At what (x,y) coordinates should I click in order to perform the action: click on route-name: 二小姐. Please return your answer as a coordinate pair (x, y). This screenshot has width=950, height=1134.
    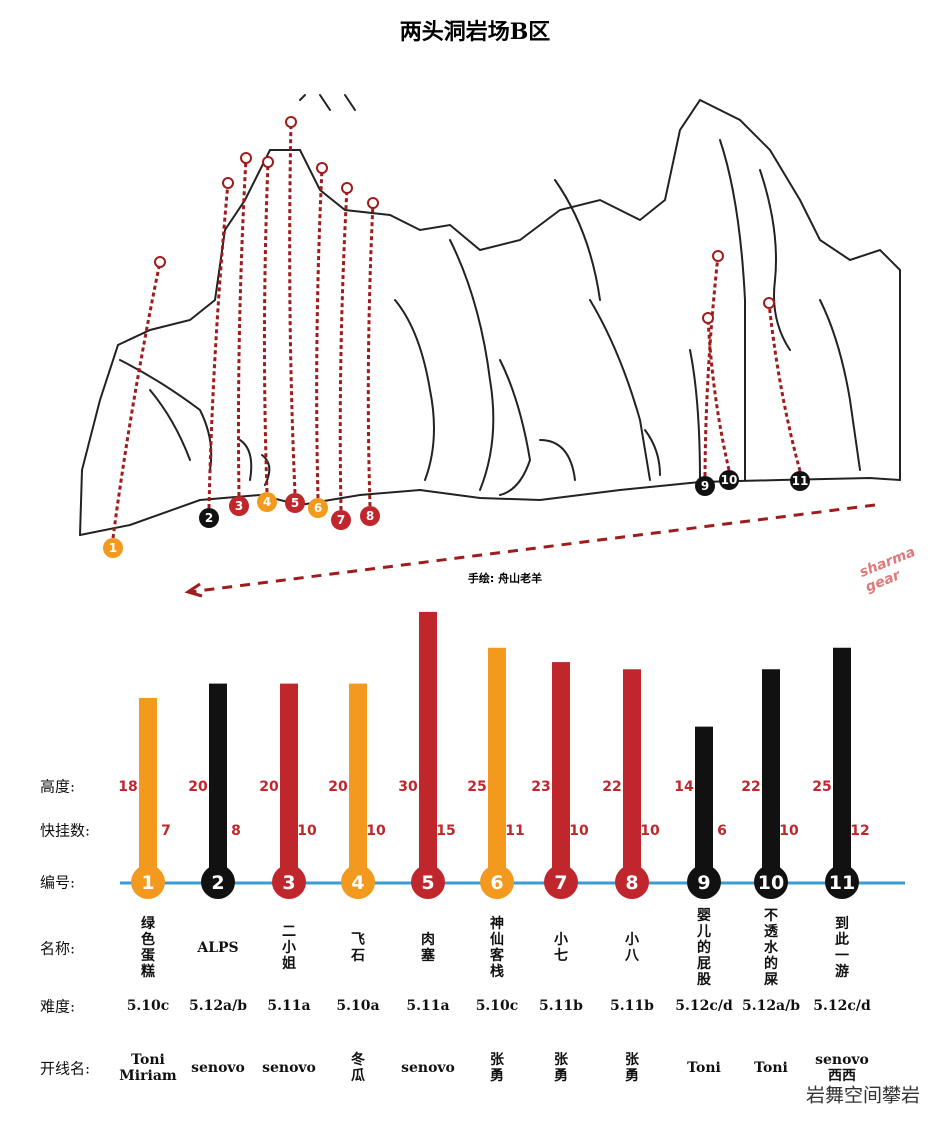
    Looking at the image, I should click on (289, 948).